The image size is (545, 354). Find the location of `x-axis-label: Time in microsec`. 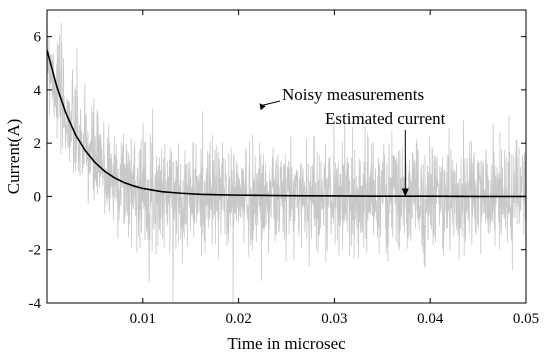

x-axis-label: Time in microsec is located at coordinates (286, 343).